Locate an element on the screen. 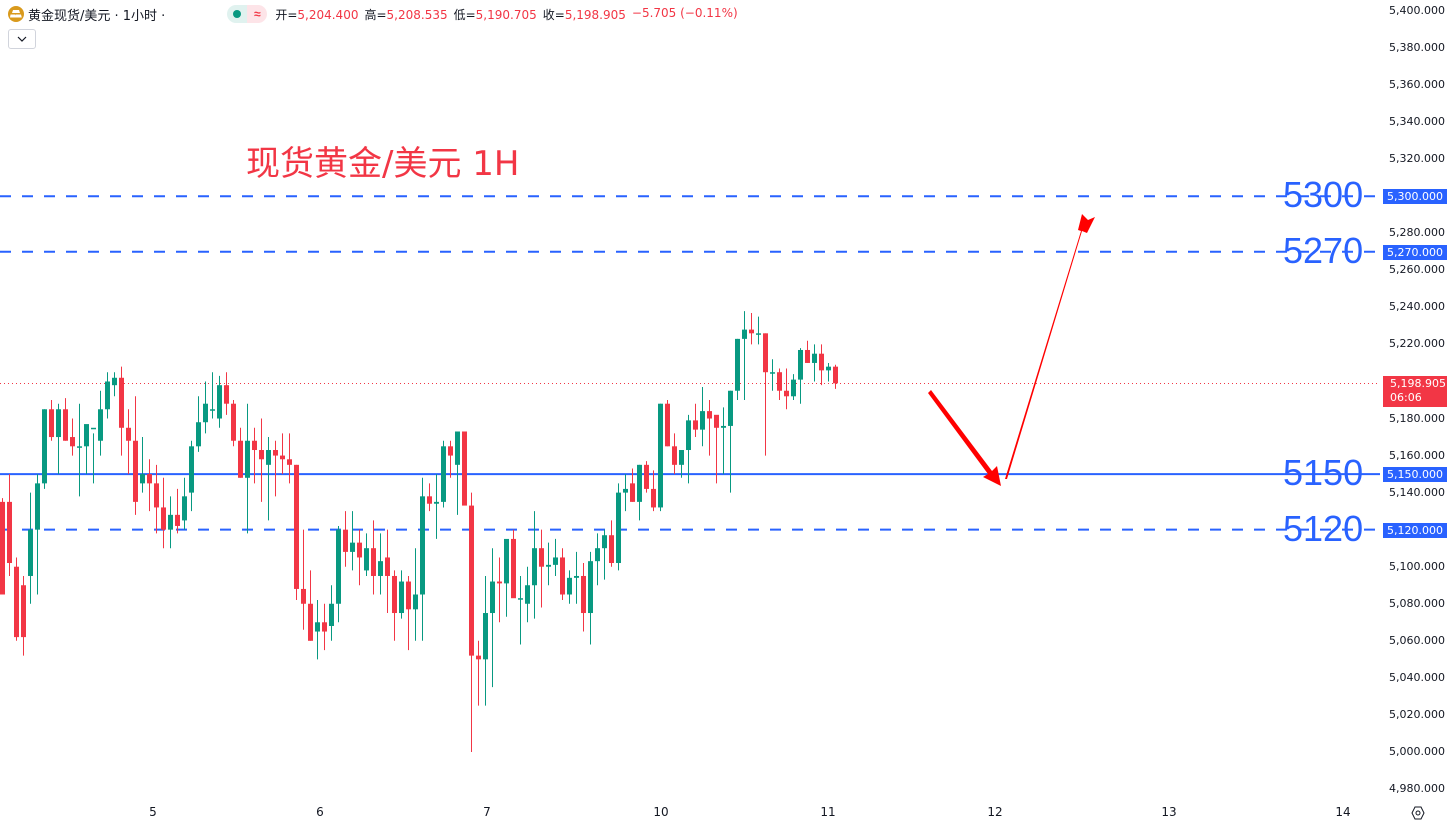 The image size is (1451, 827). level-price-badge: 5,120.000 is located at coordinates (1415, 530).